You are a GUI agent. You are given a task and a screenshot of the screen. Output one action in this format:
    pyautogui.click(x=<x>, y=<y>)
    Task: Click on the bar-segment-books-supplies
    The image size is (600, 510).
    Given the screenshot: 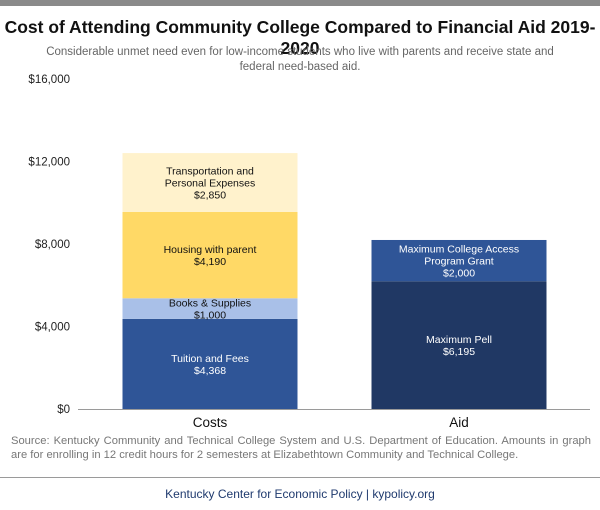 What is the action you would take?
    pyautogui.click(x=210, y=308)
    